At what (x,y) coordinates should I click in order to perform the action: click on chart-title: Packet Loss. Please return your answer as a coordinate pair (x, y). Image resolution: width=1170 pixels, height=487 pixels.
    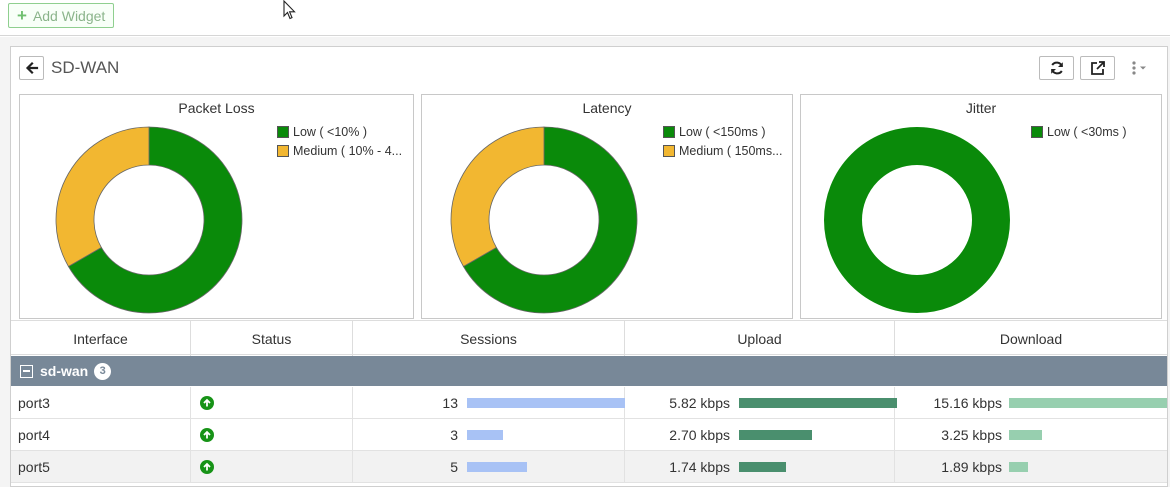
    Looking at the image, I should click on (216, 108).